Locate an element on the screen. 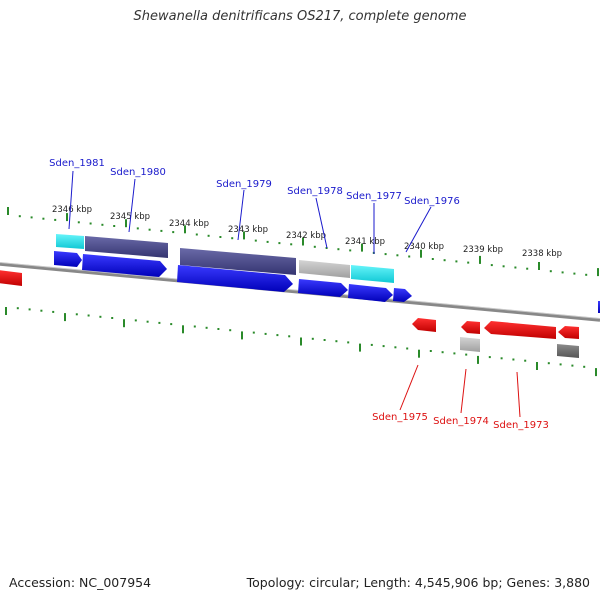  tick-label: 2343 kbp is located at coordinates (248, 230).